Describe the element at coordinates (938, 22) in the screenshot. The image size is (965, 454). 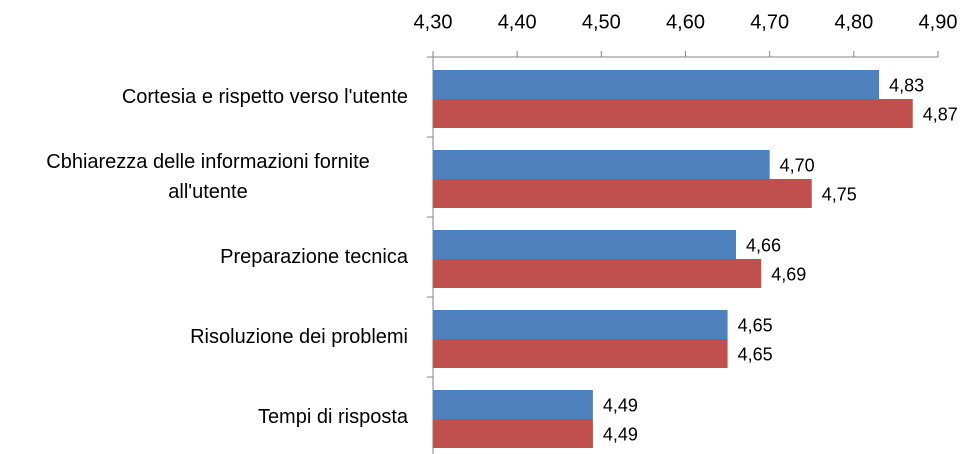
I see `x-tick-label: 4,90` at that location.